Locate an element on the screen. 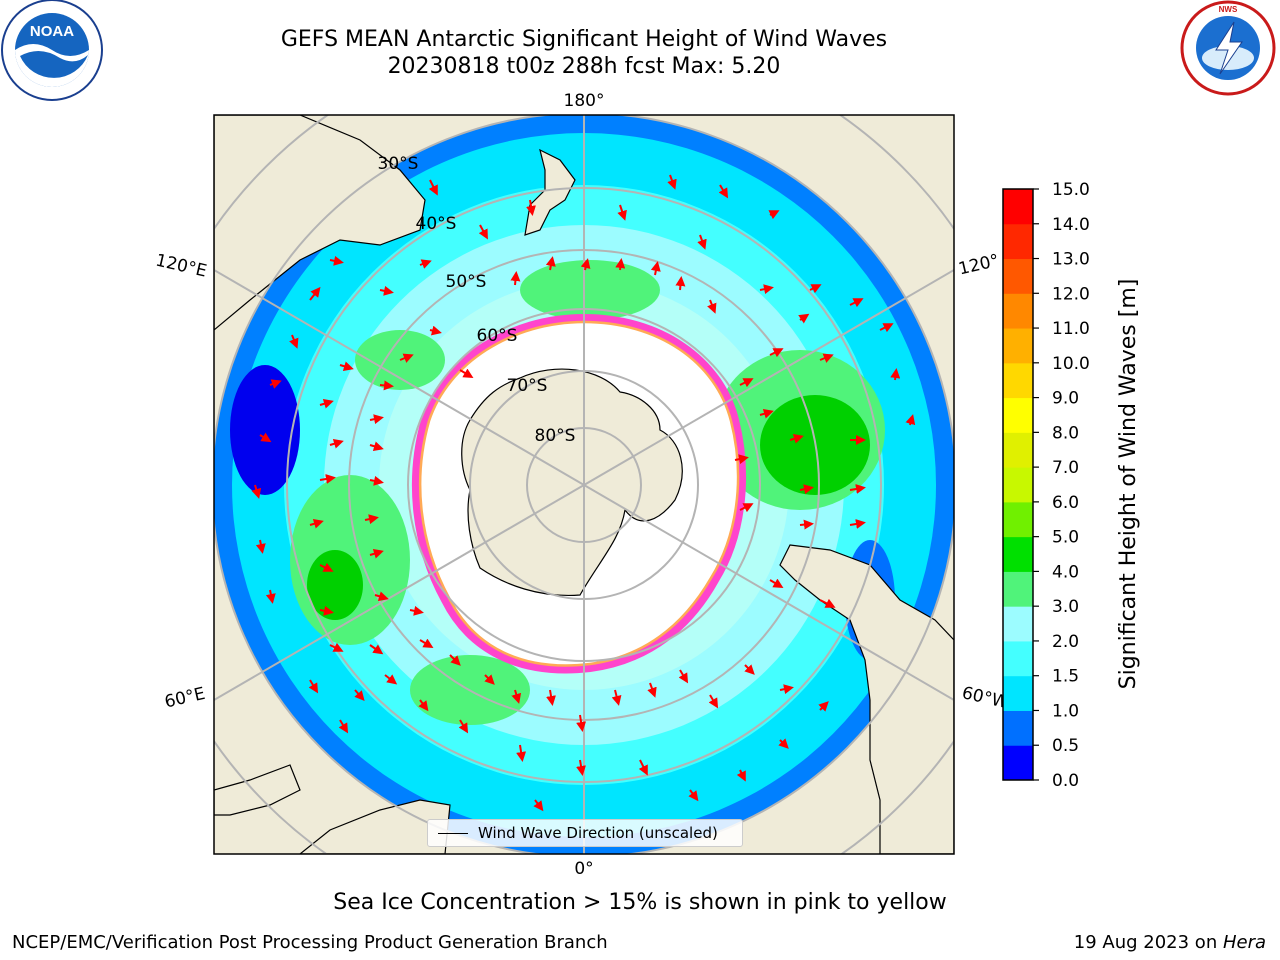 This screenshot has height=960, width=1280. colorbar-tick-label: 6.0 is located at coordinates (1065, 503).